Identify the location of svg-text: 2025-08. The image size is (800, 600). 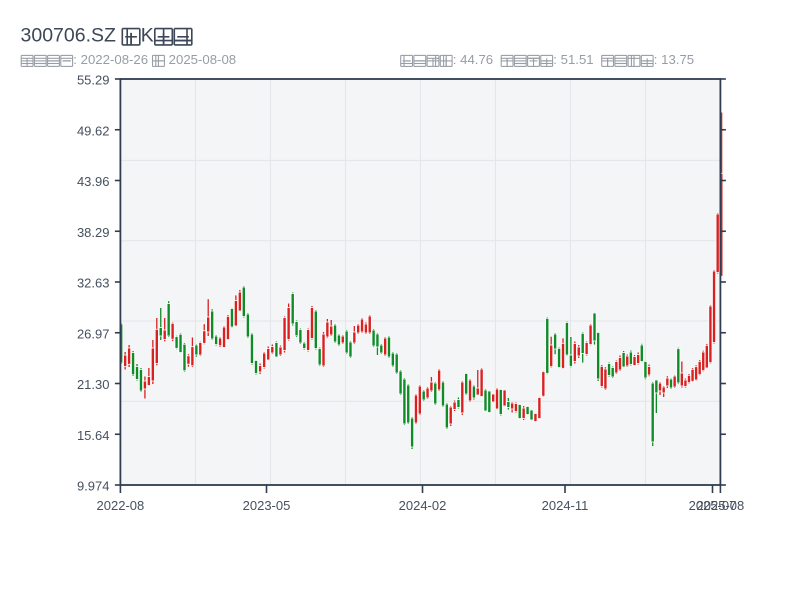
(721, 505).